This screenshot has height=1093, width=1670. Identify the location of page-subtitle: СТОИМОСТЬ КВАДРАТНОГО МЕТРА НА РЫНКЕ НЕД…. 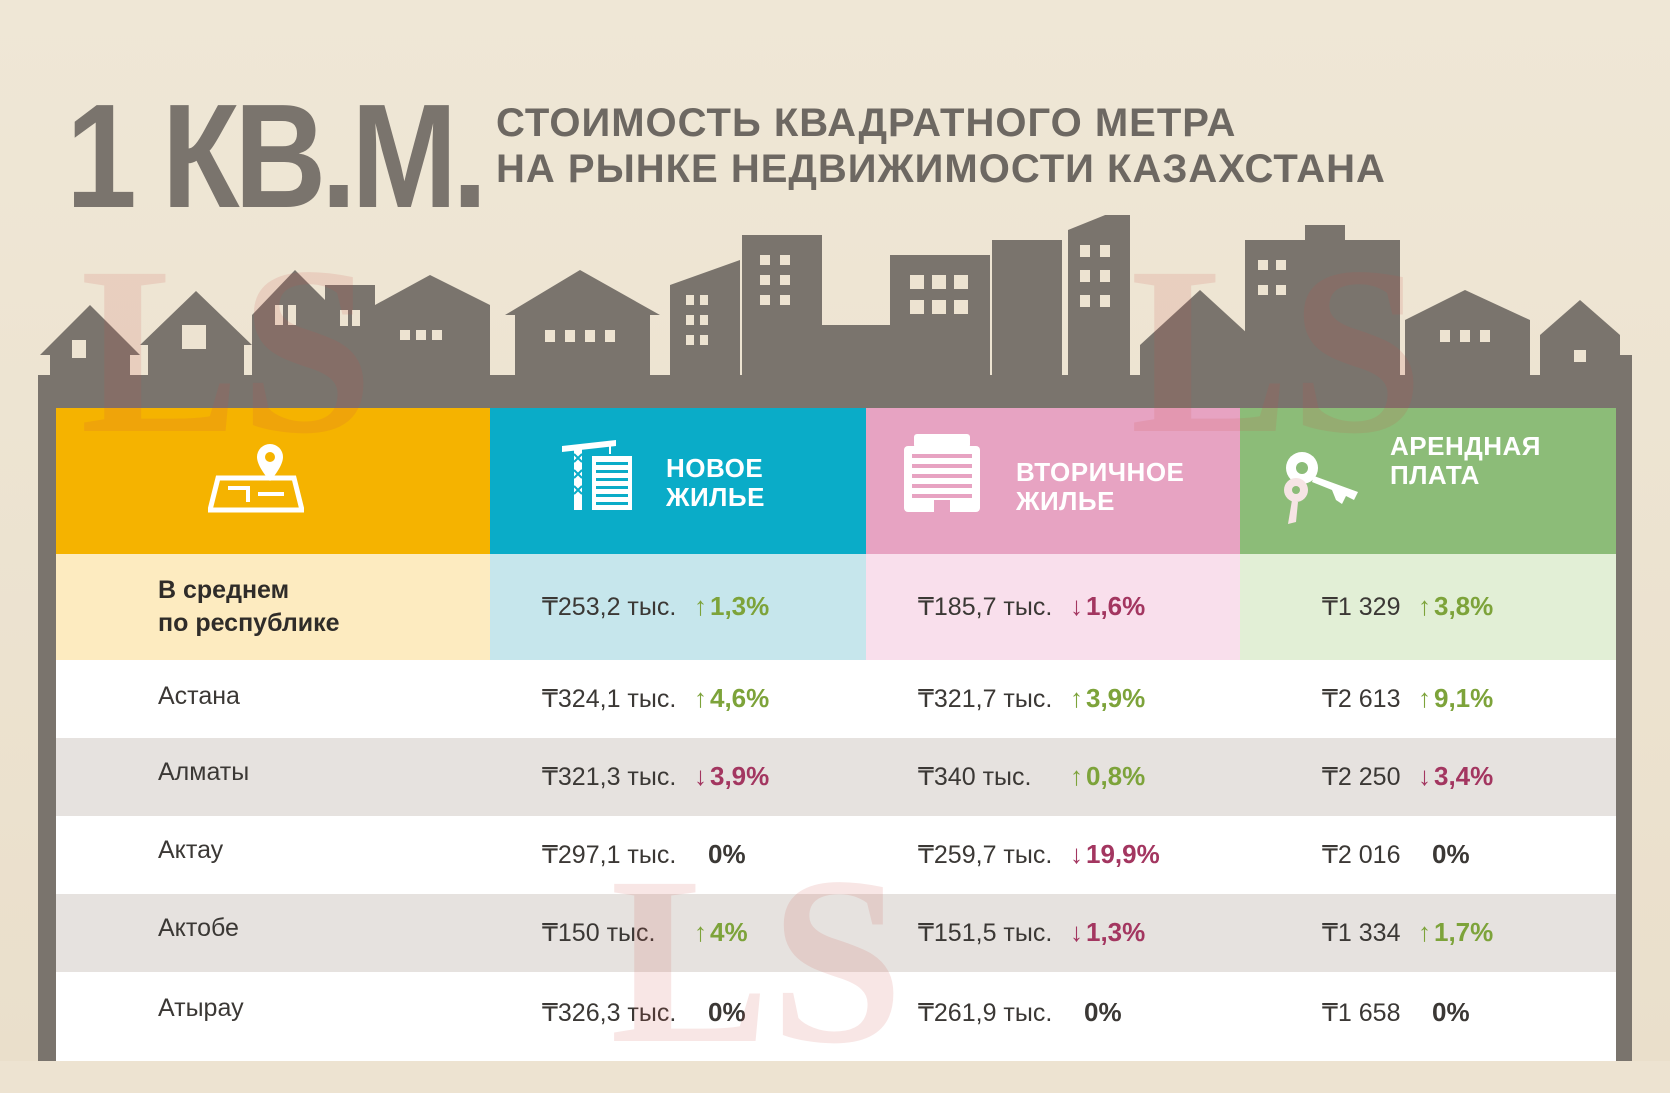
(941, 146).